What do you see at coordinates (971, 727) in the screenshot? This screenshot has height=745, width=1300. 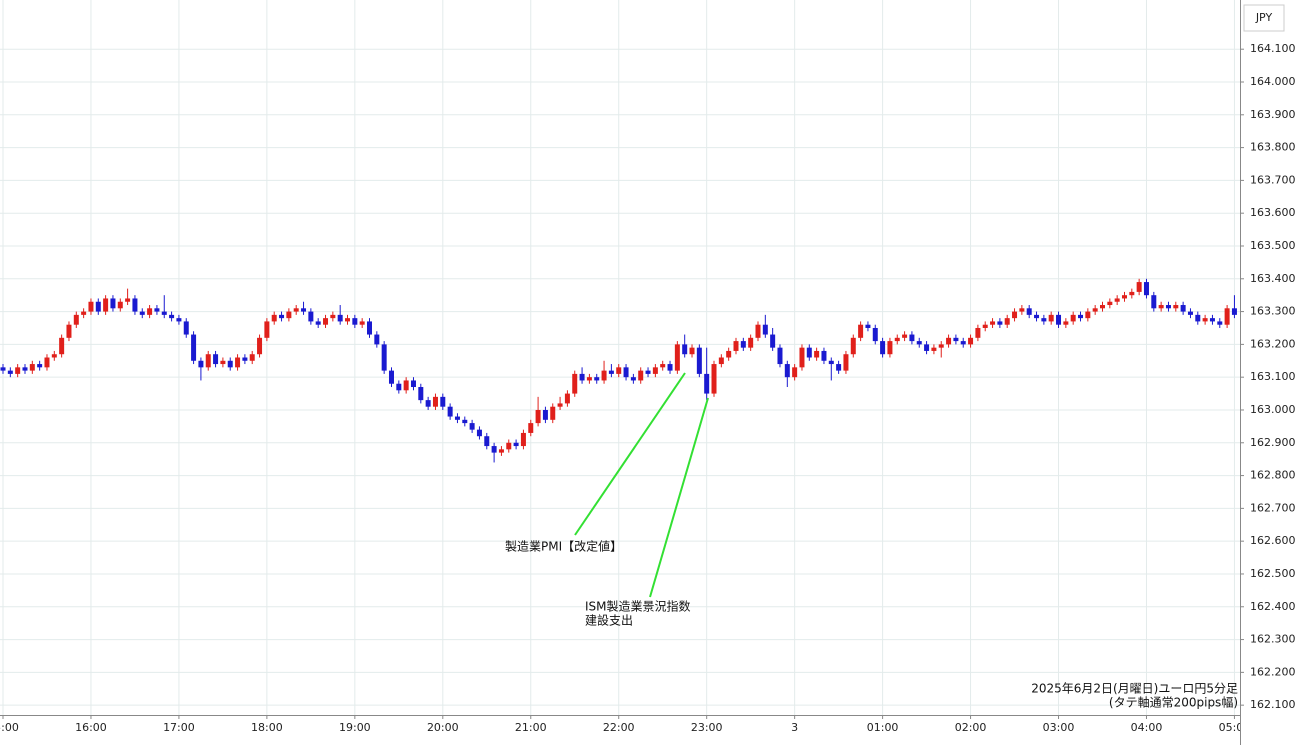 I see `x-tick-label: 02:00` at bounding box center [971, 727].